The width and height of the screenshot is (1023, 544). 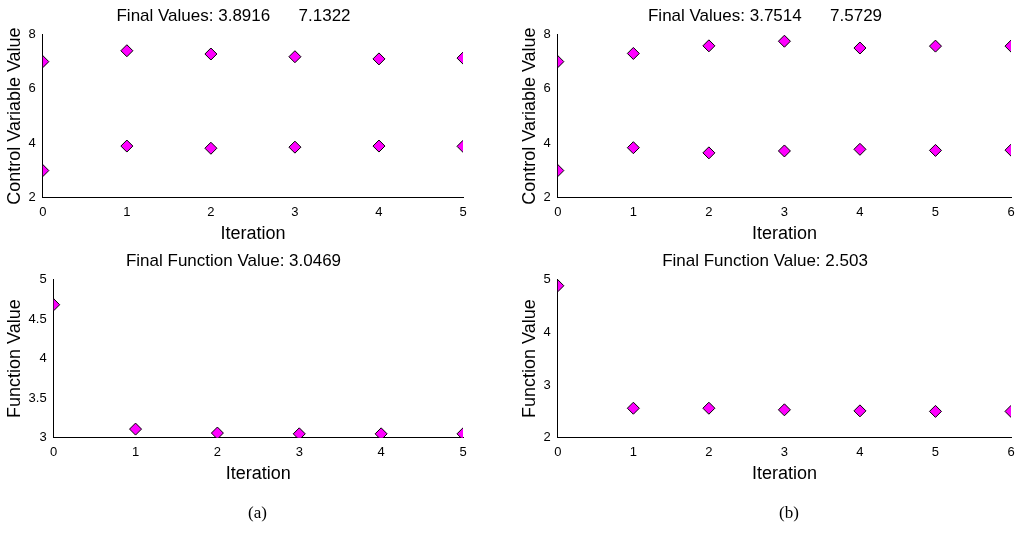 What do you see at coordinates (765, 15) in the screenshot?
I see `chart-title: Final Values: 3.7514 7.5729` at bounding box center [765, 15].